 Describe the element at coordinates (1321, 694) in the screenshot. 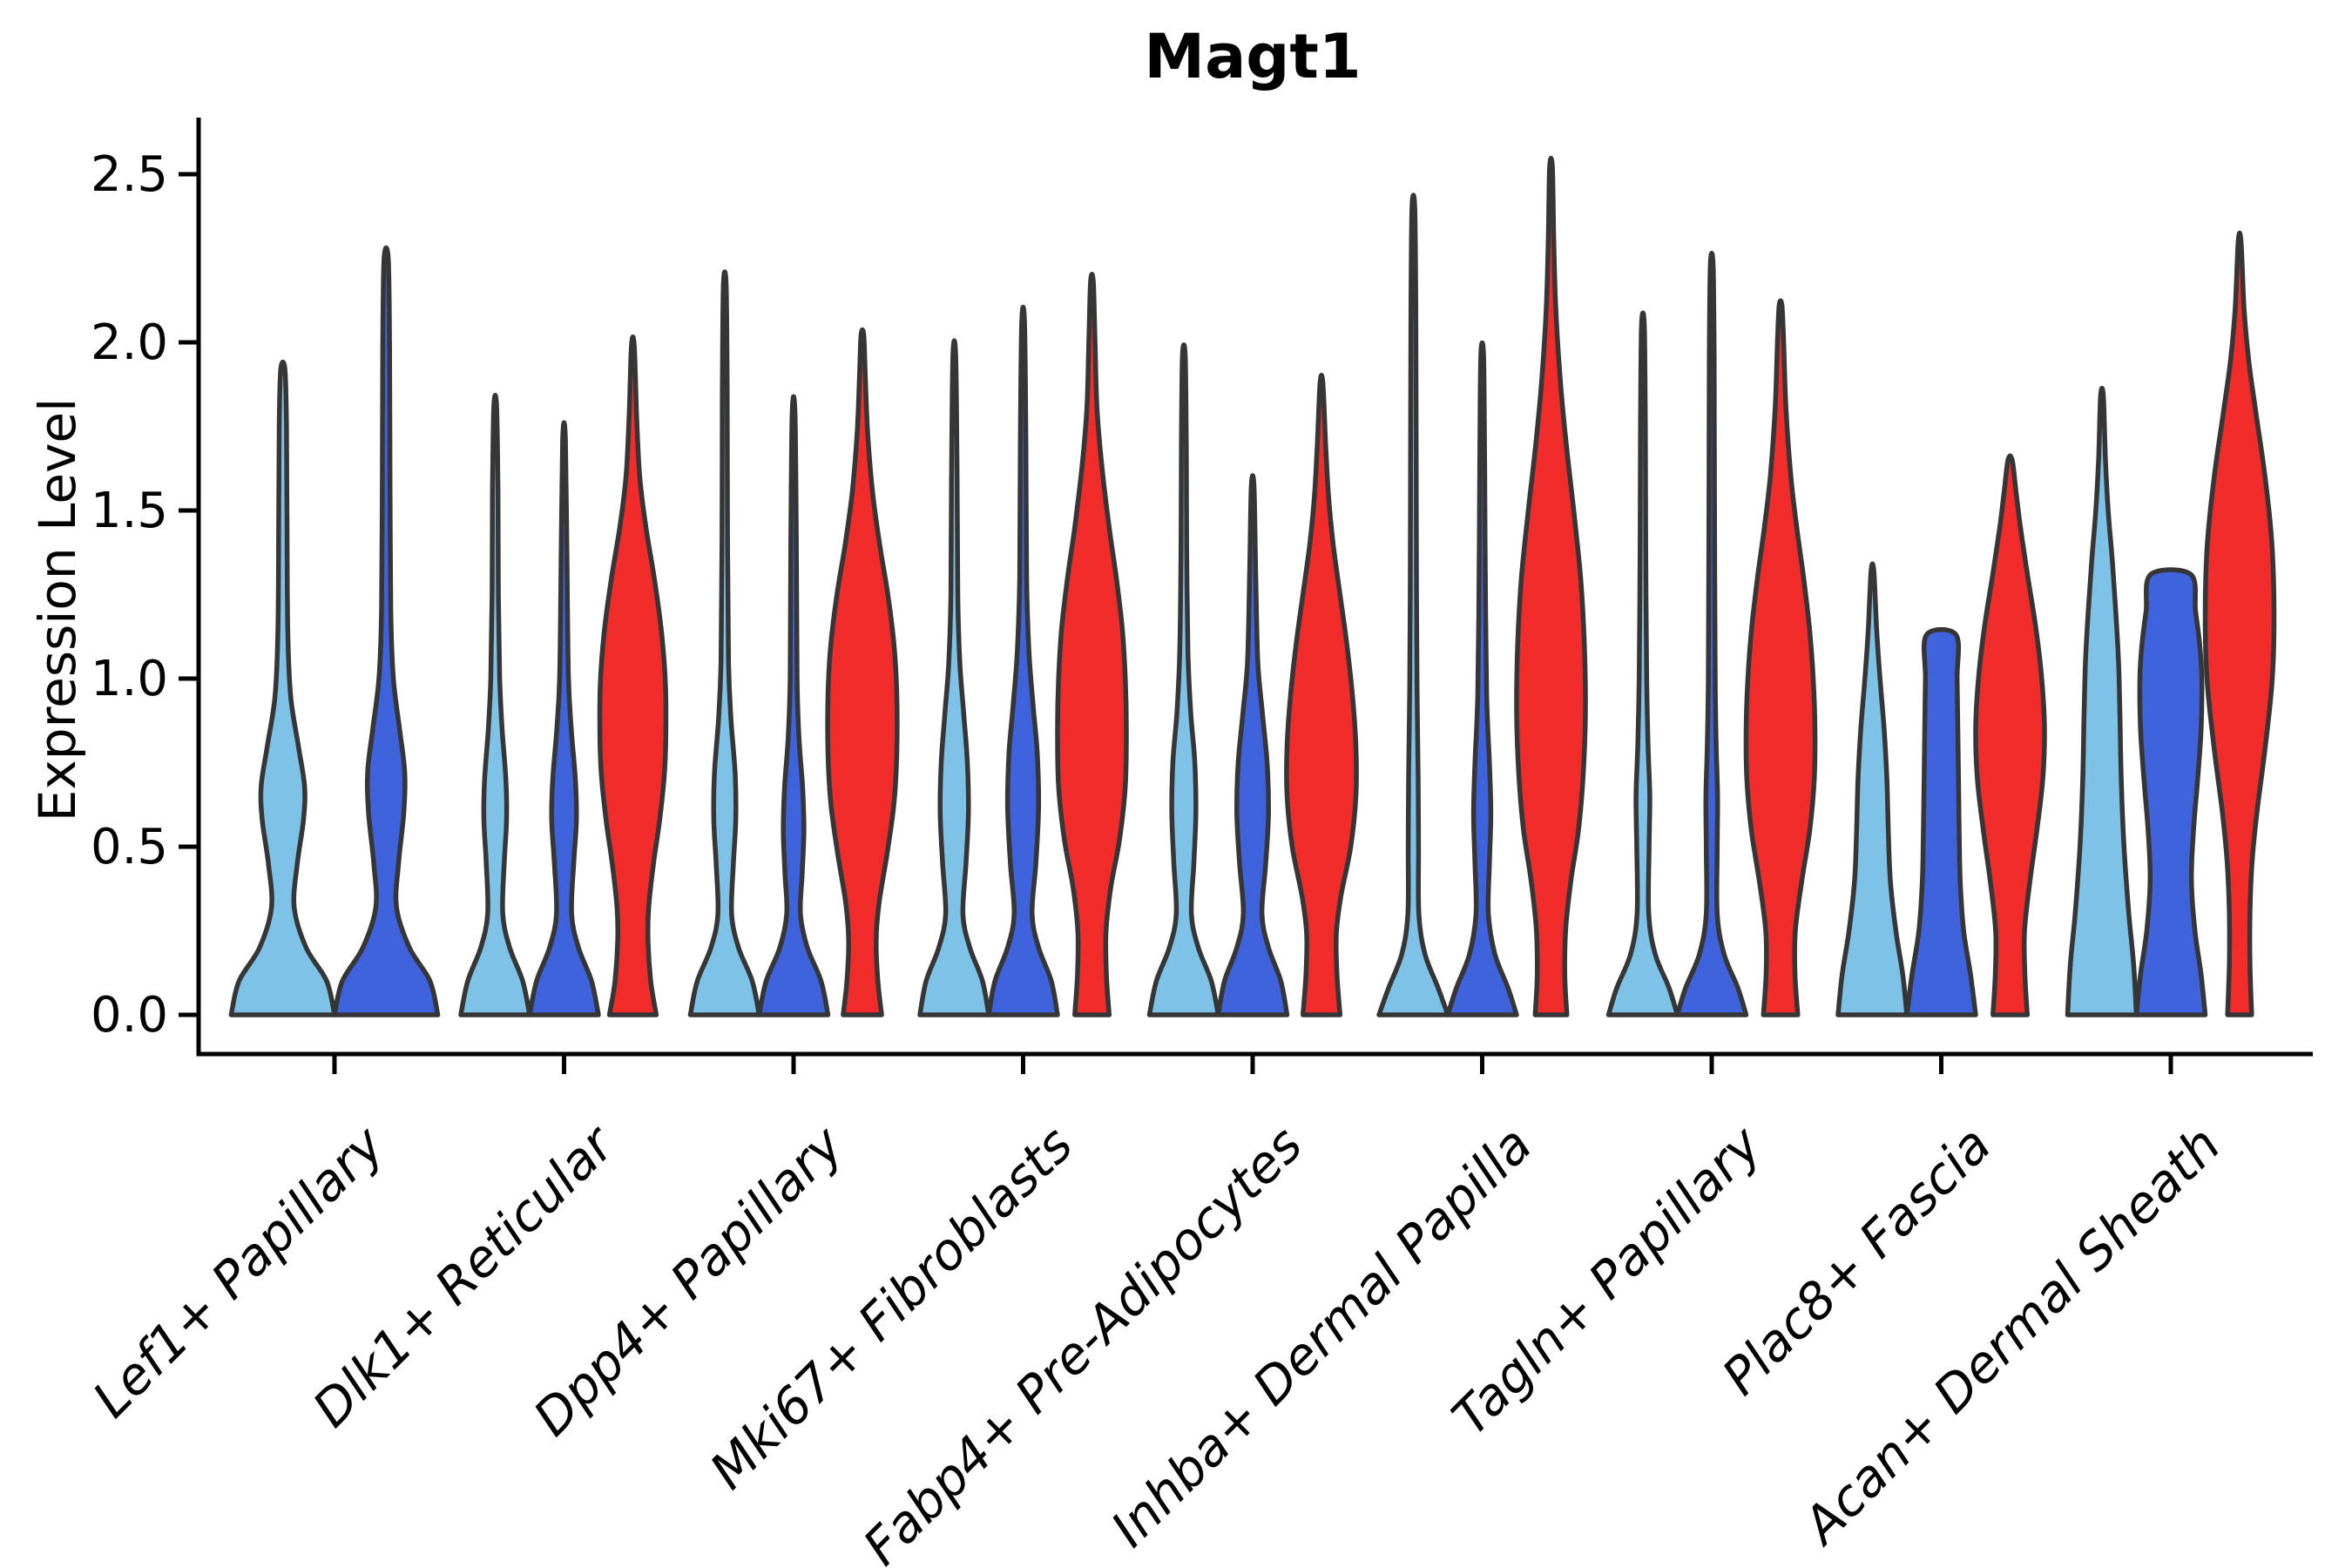

I see `violin-4-red` at that location.